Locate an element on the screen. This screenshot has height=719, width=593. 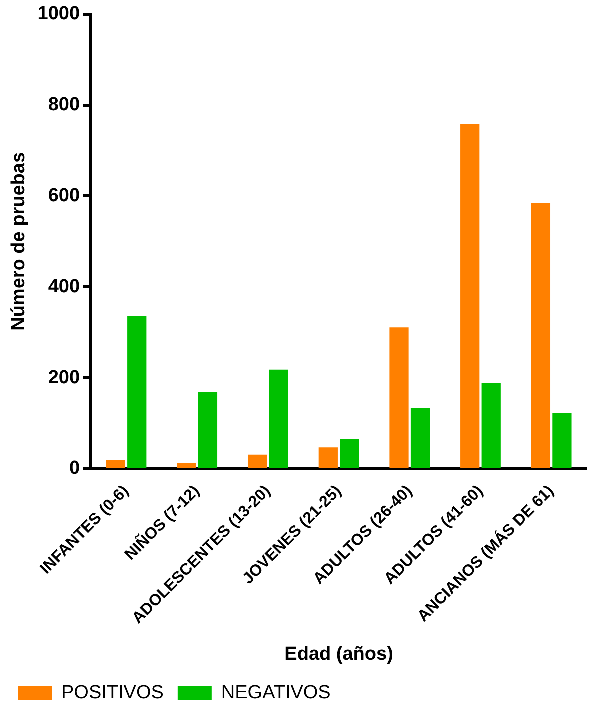
y-axis-title: Número de pruebas is located at coordinates (19, 241).